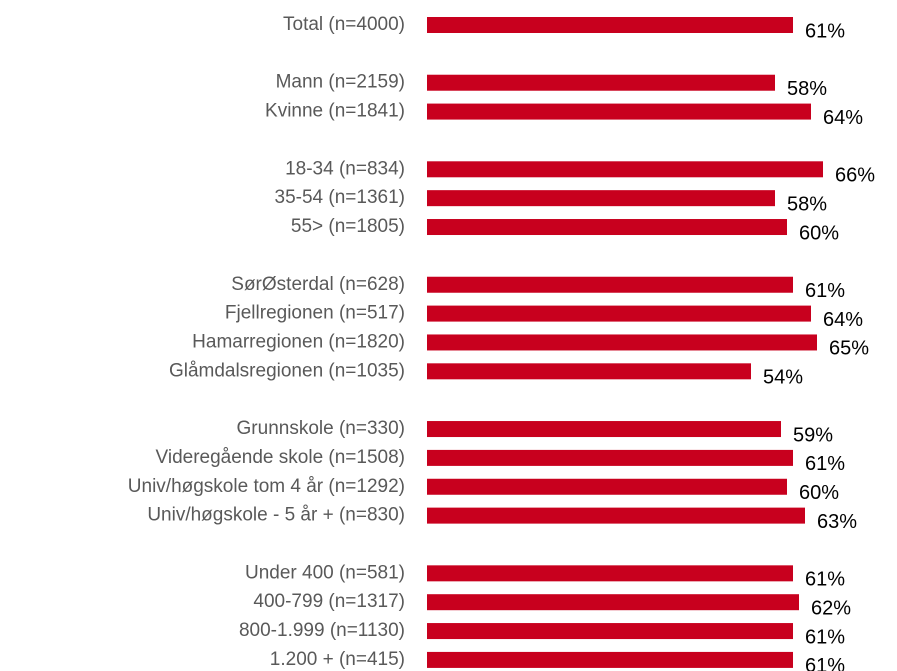 The height and width of the screenshot is (671, 897). Describe the element at coordinates (266, 486) in the screenshot. I see `category-label: Univ/høgskole tom 4 år (n=1292)` at that location.